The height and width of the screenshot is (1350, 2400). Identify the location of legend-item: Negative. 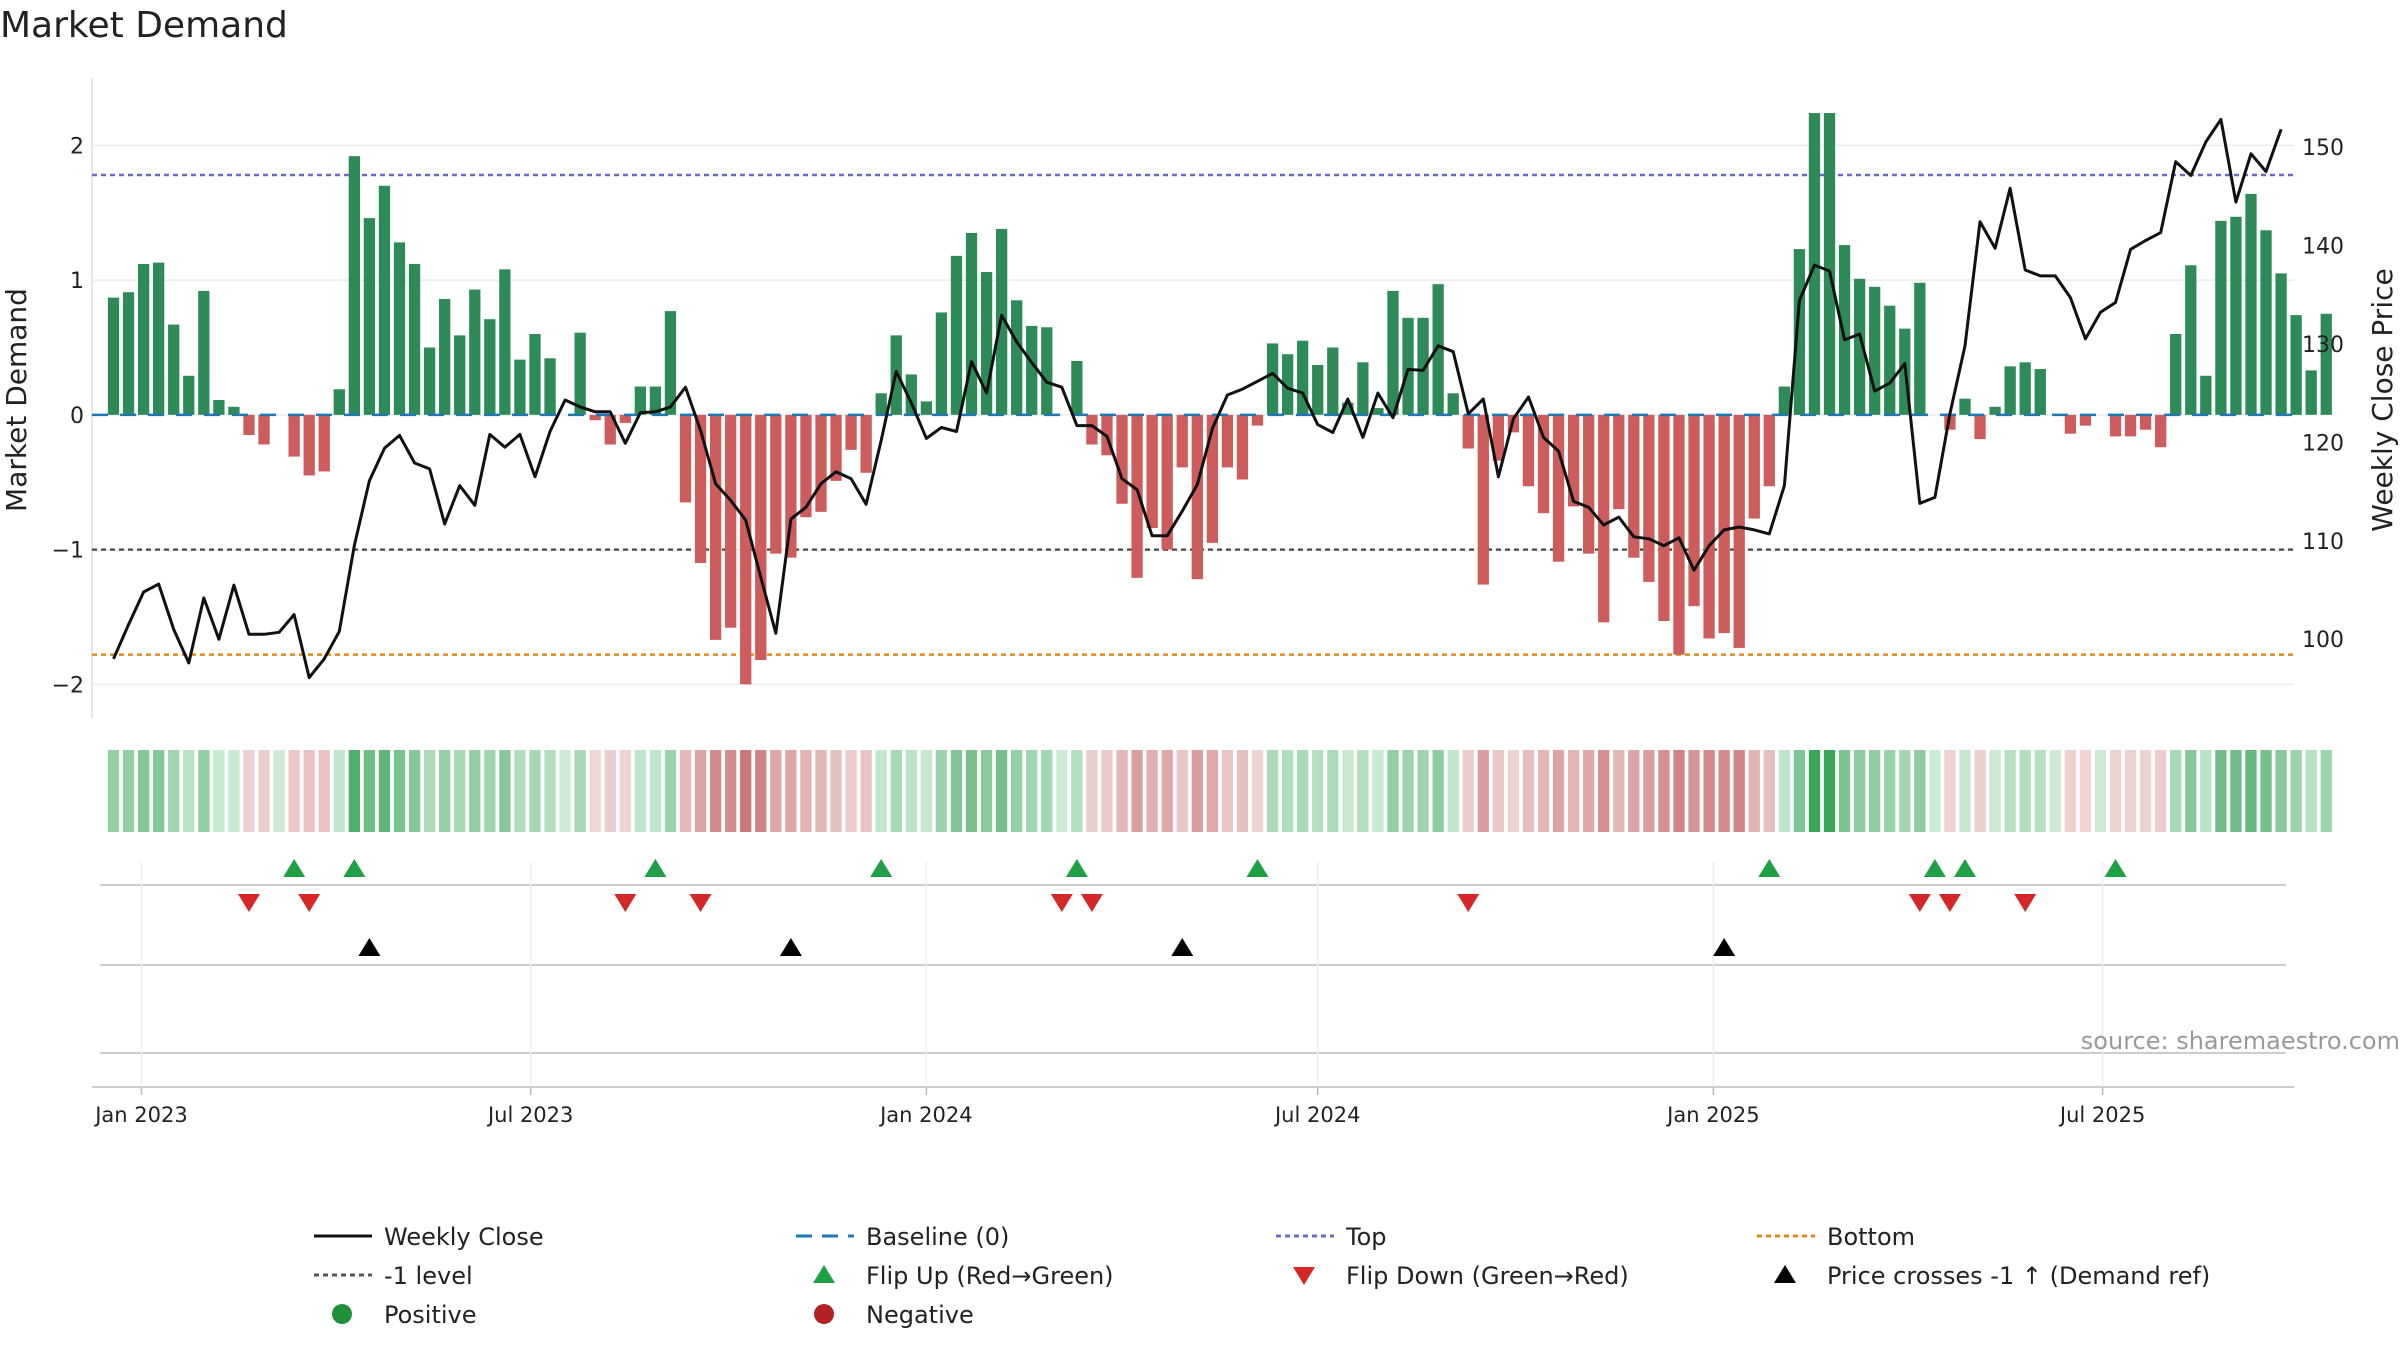
(894, 1315).